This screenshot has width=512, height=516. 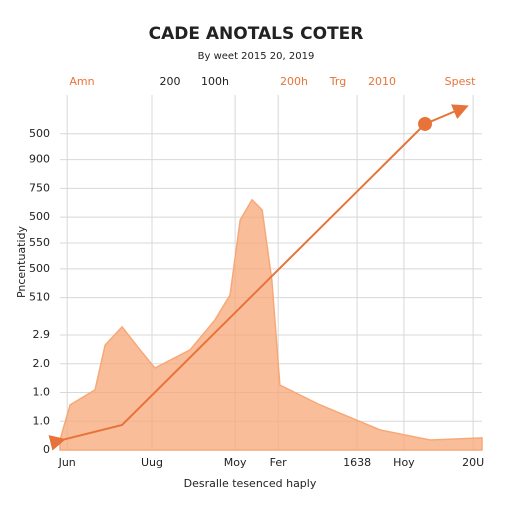 What do you see at coordinates (39, 159) in the screenshot?
I see `y-tick-label: 900` at bounding box center [39, 159].